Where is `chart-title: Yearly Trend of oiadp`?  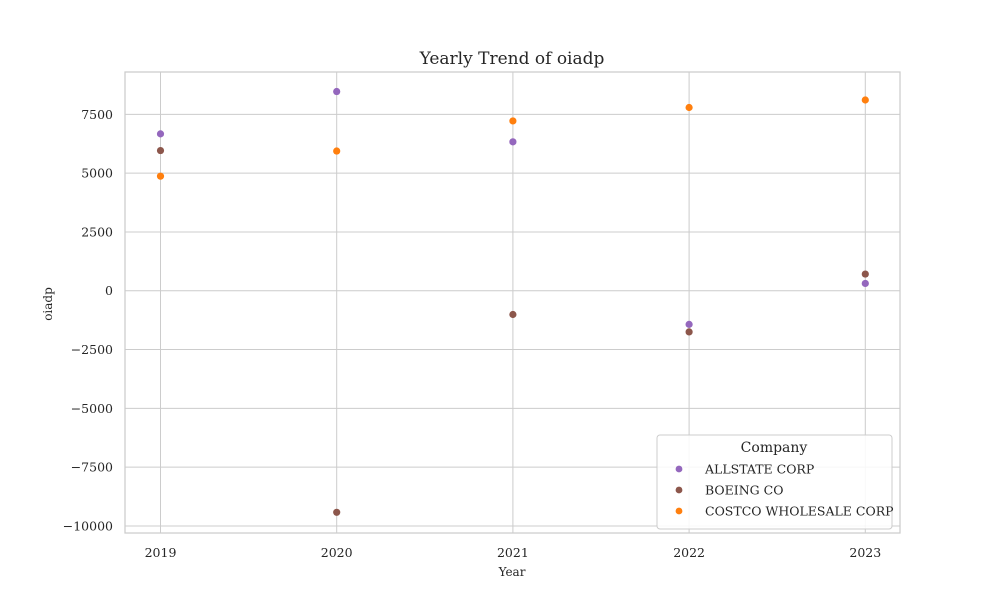 chart-title: Yearly Trend of oiadp is located at coordinates (512, 59).